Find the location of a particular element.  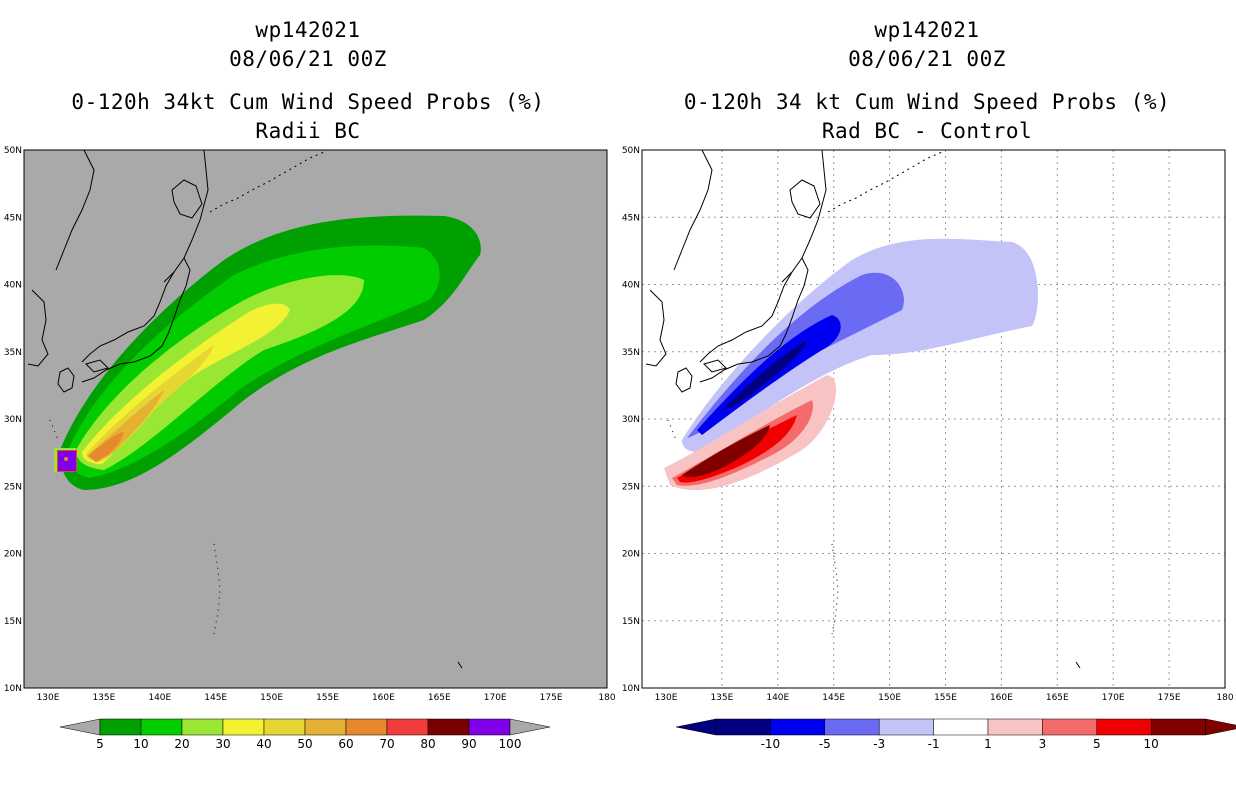

right-lon-label: 175E is located at coordinates (1169, 698).